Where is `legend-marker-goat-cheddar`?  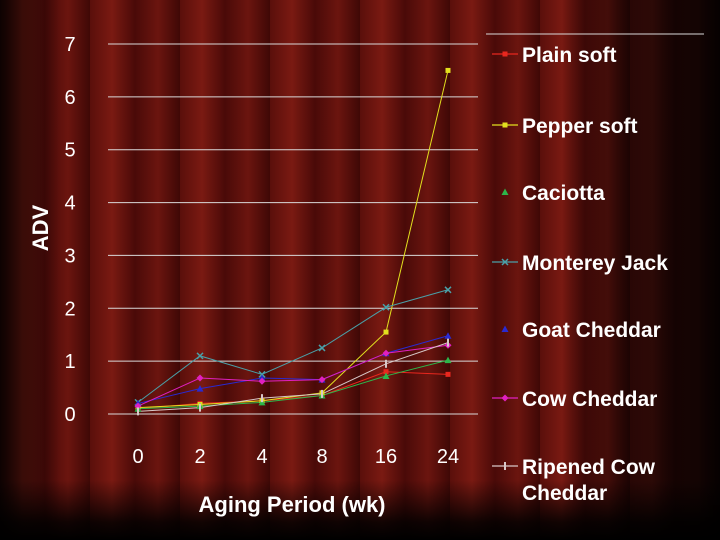
legend-marker-goat-cheddar is located at coordinates (505, 328).